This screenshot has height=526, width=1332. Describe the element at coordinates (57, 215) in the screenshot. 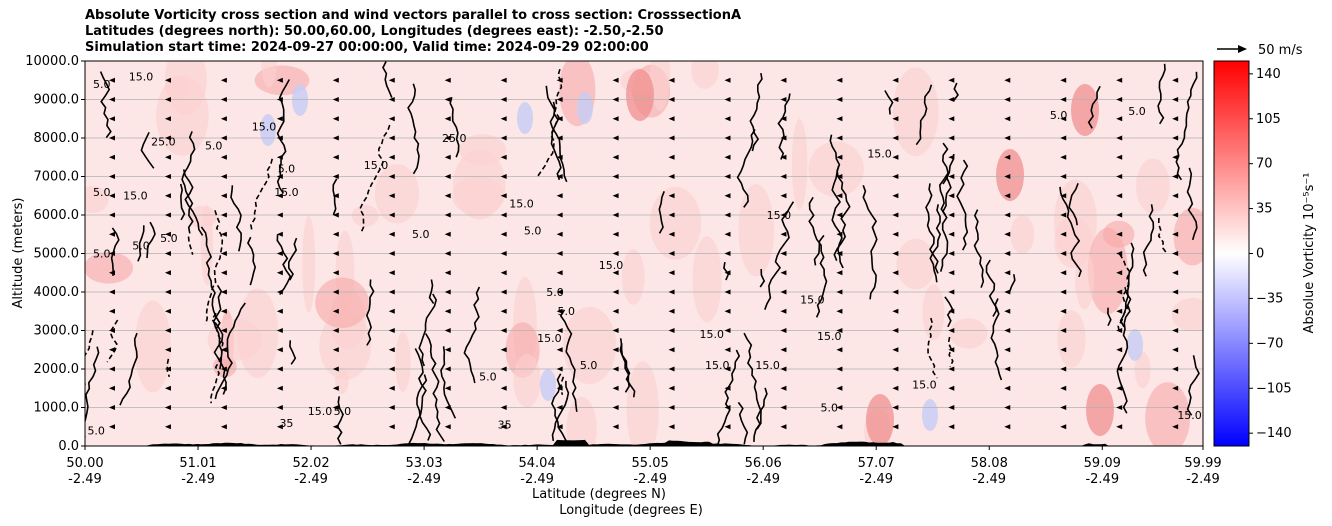

I see `y-tick-label: 6000.0` at that location.